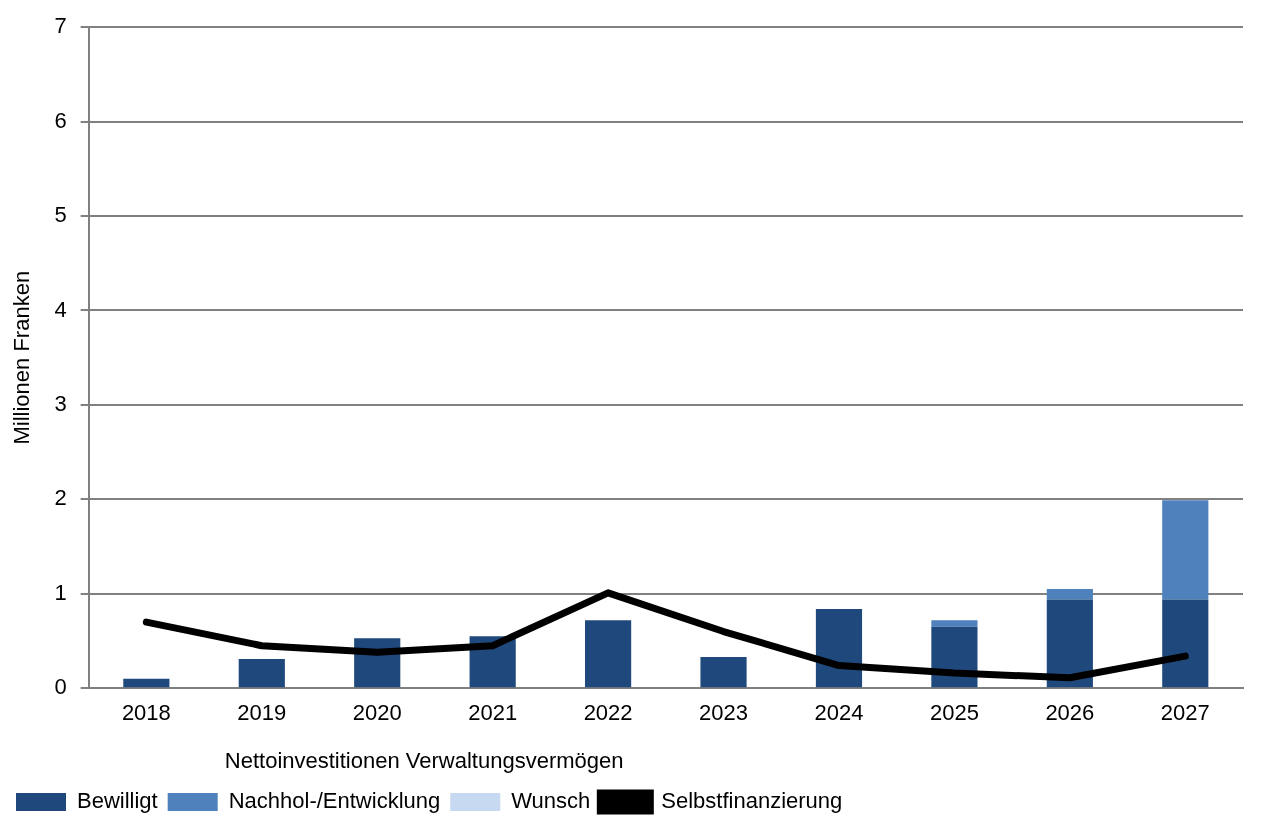 This screenshot has height=823, width=1263. Describe the element at coordinates (1070, 713) in the screenshot. I see `x-tick-label: 2026` at that location.